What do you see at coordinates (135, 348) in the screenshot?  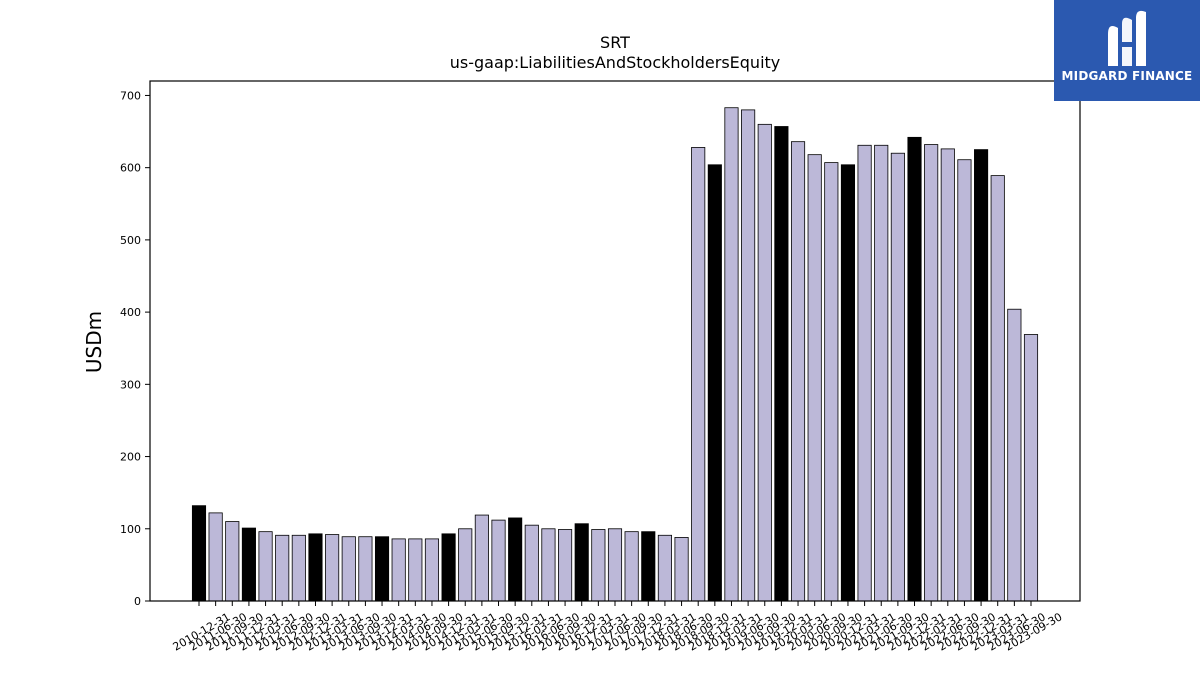 I see `y-axis-ticks: 0 100 200 300 400 500 600 700` at bounding box center [135, 348].